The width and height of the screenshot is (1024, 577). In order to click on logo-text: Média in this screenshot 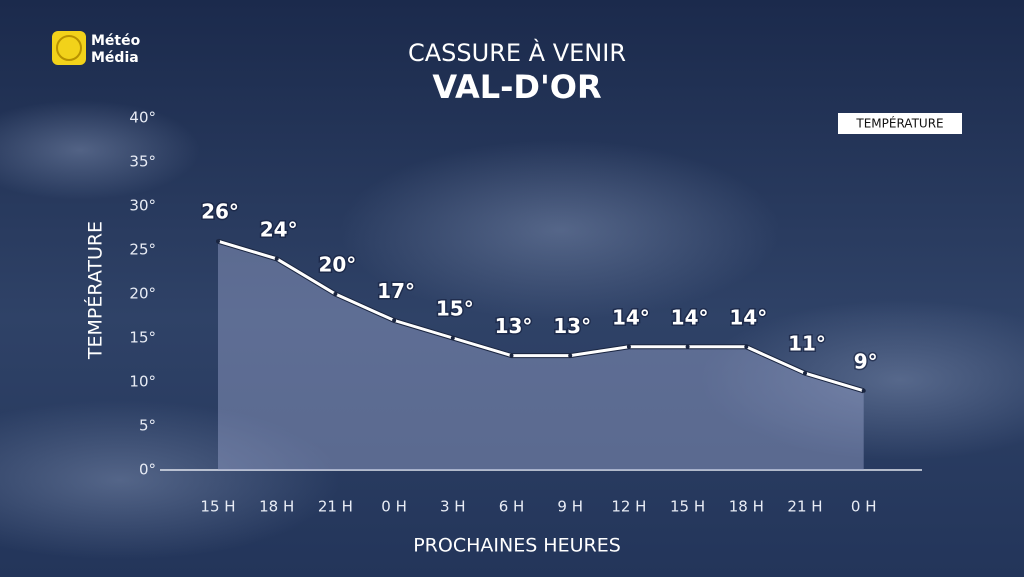, I will do `click(115, 58)`.